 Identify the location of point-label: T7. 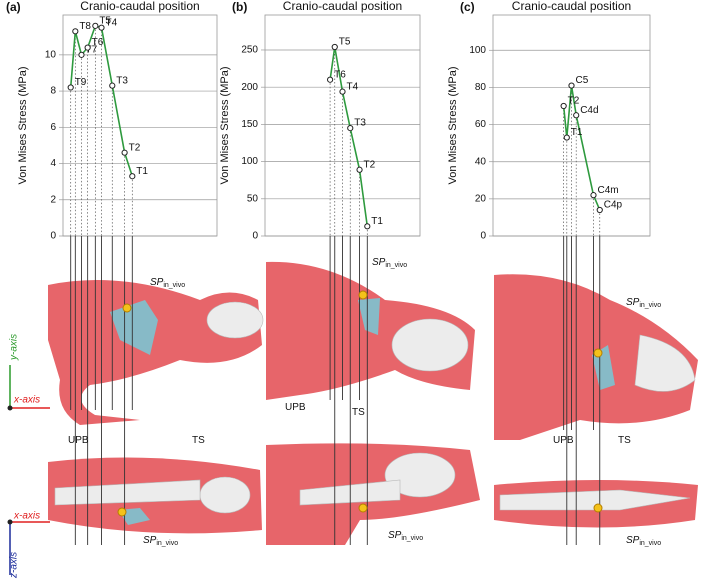
(91, 49).